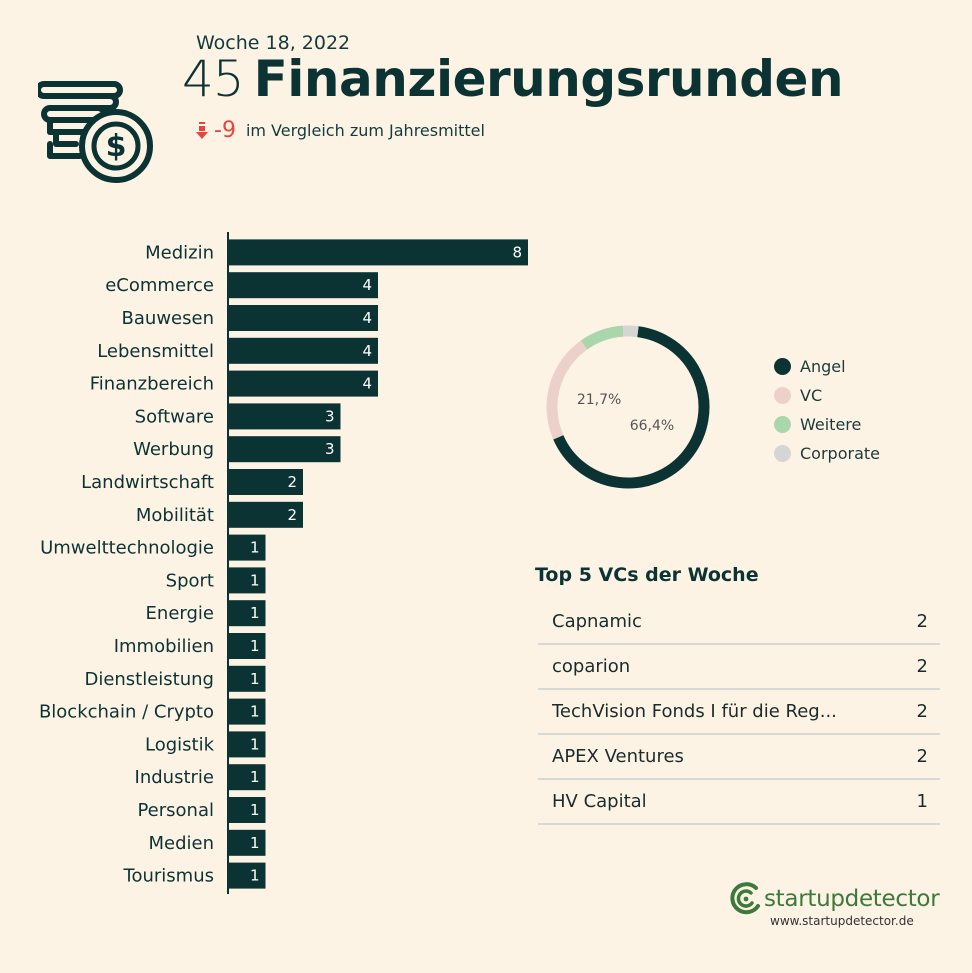 The width and height of the screenshot is (972, 973). Describe the element at coordinates (173, 449) in the screenshot. I see `bar-category-label: Werbung` at that location.